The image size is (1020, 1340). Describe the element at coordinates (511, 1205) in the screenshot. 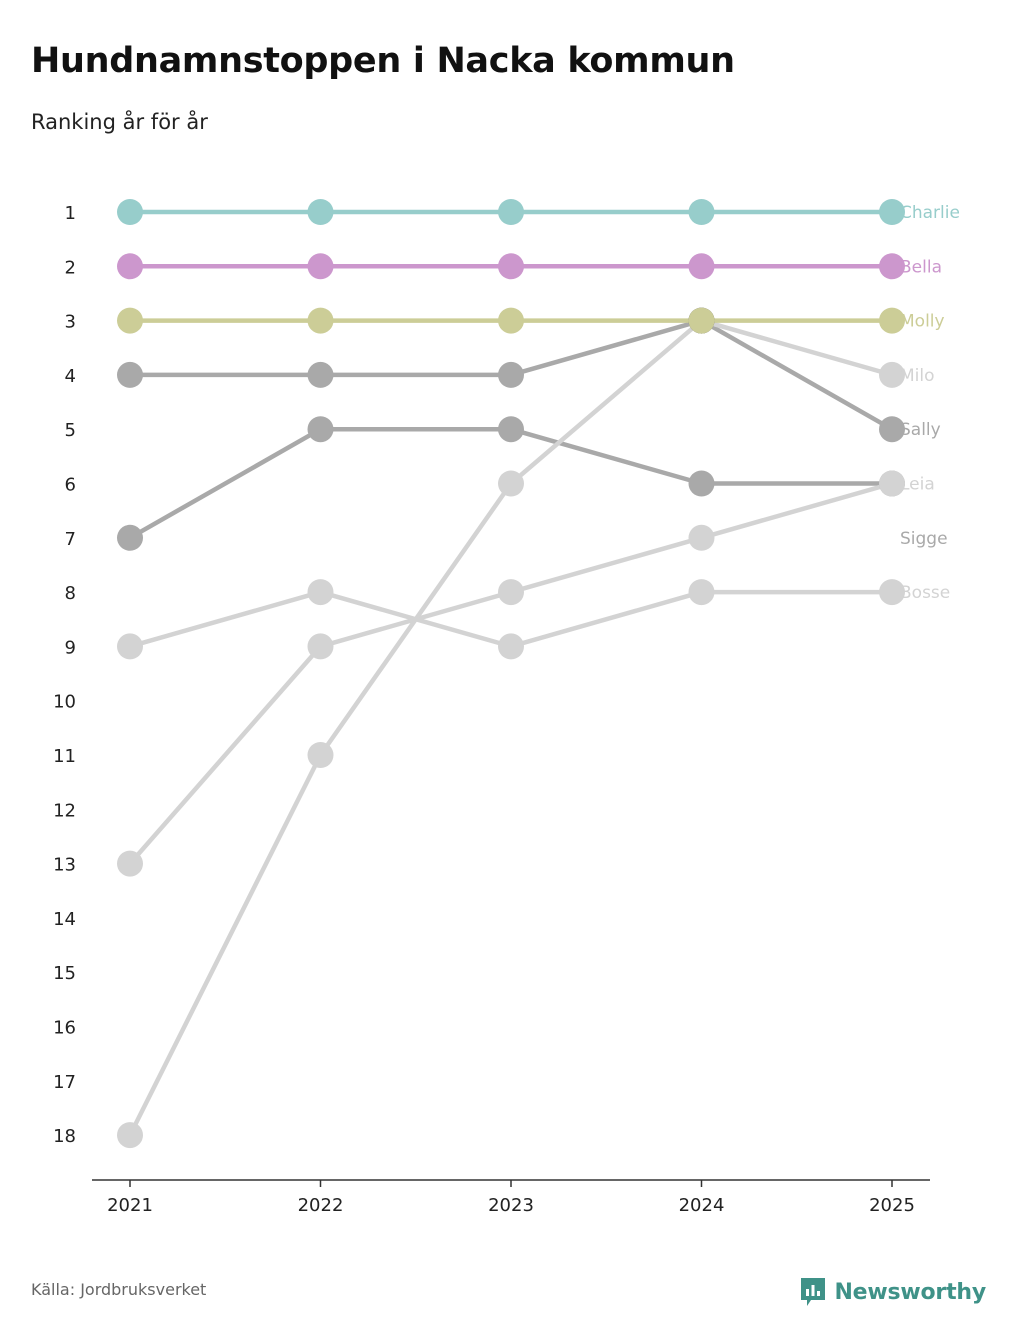

I see `x-tick-label: 2023` at that location.